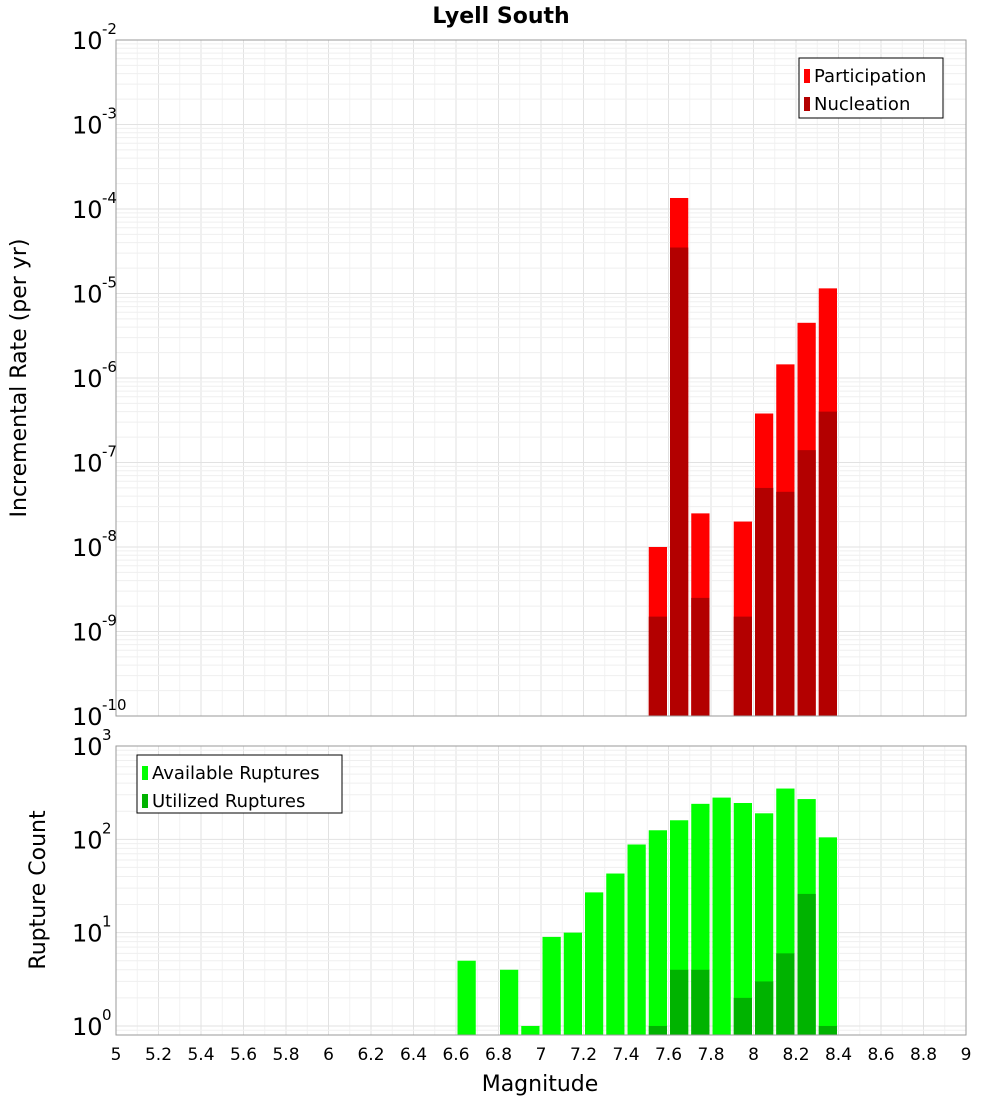 Image resolution: width=1000 pixels, height=1105 pixels. I want to click on top-y-tick-exponent: -6, so click(109, 367).